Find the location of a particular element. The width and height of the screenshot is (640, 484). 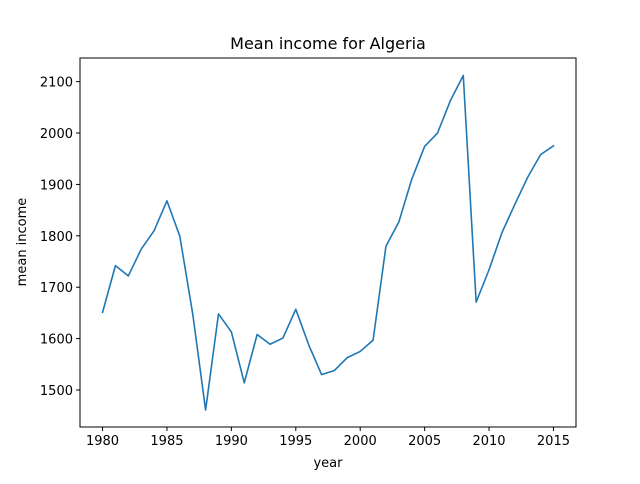

y-tick-label: 1700 is located at coordinates (56, 288).